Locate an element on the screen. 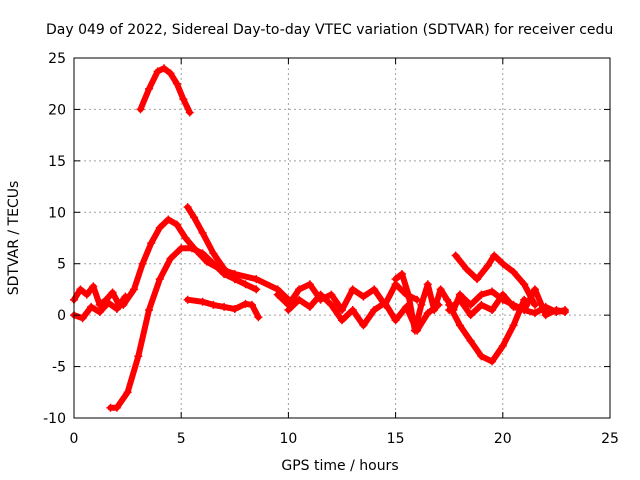 The height and width of the screenshot is (480, 640). x-tick-label: 5 is located at coordinates (181, 439).